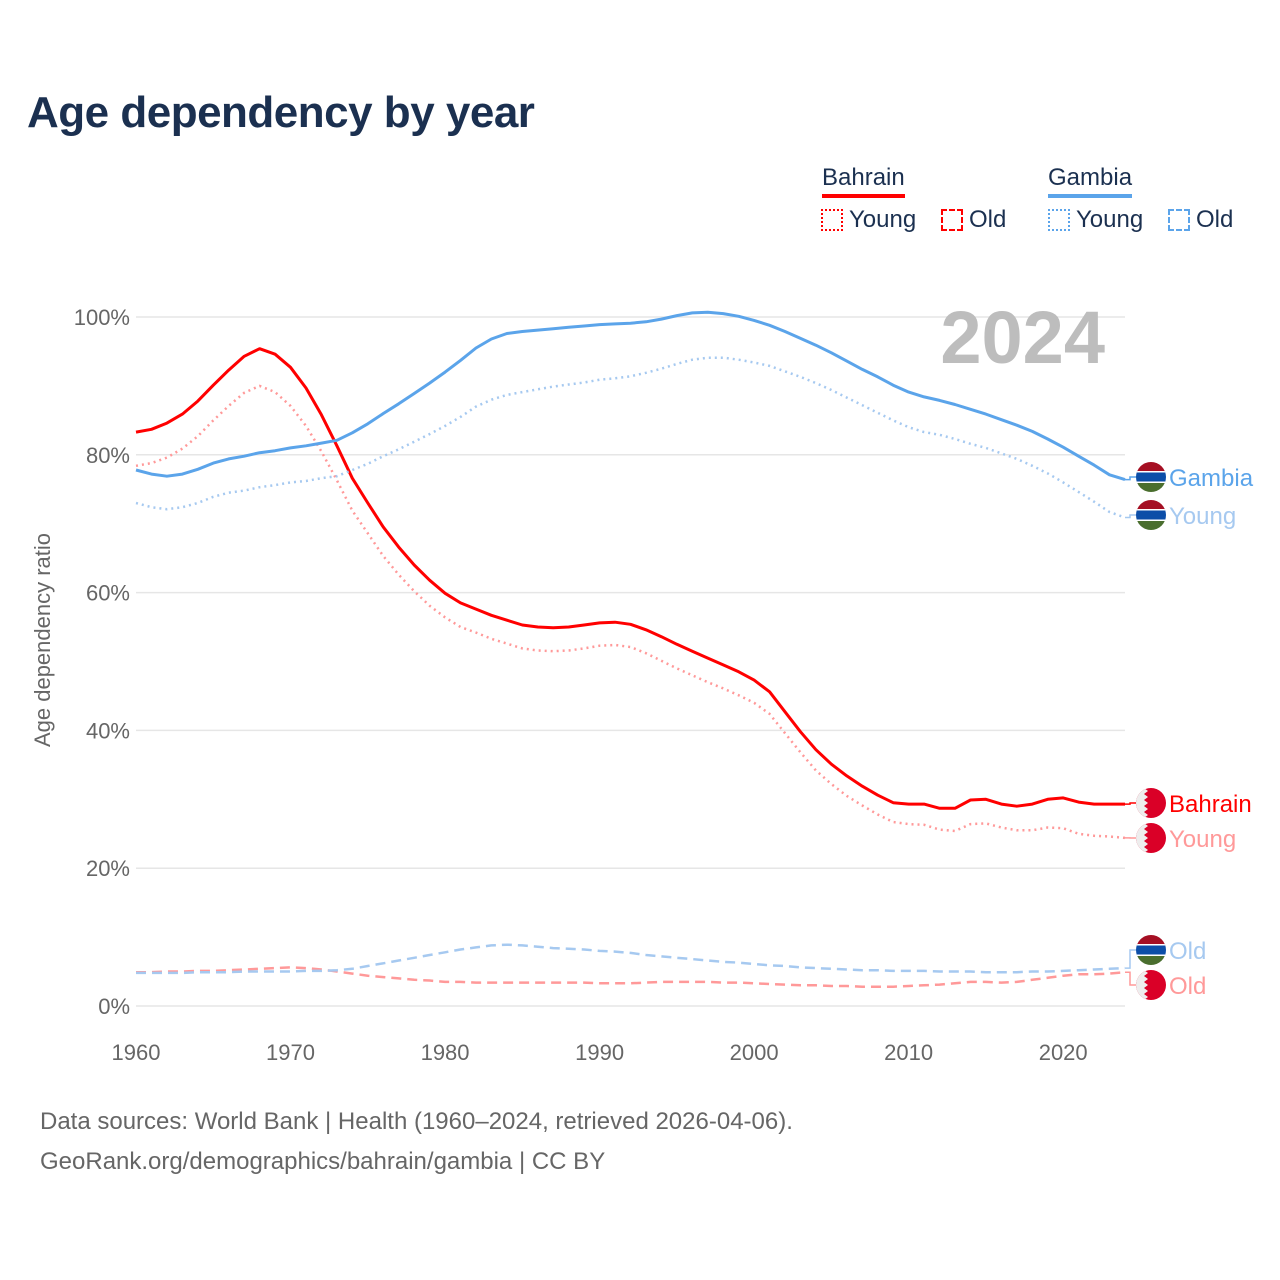  I want to click on legend-gambia-young: Young, so click(1095, 220).